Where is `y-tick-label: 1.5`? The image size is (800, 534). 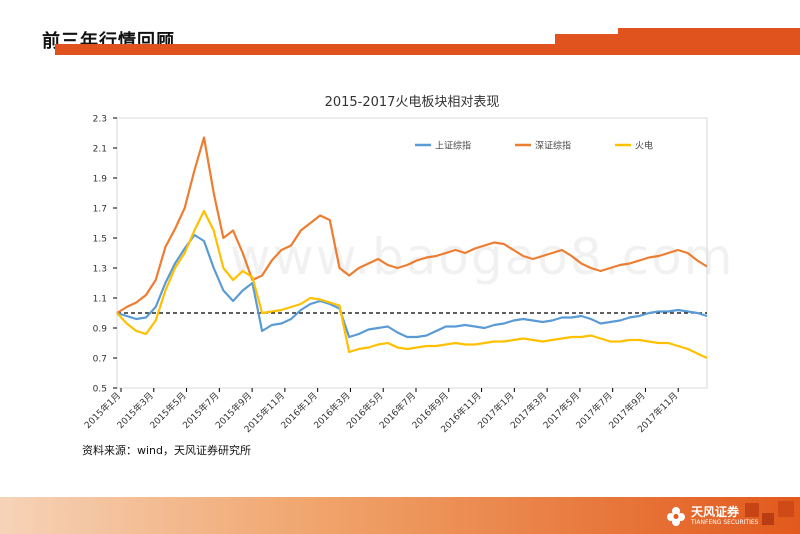 y-tick-label: 1.5 is located at coordinates (100, 240).